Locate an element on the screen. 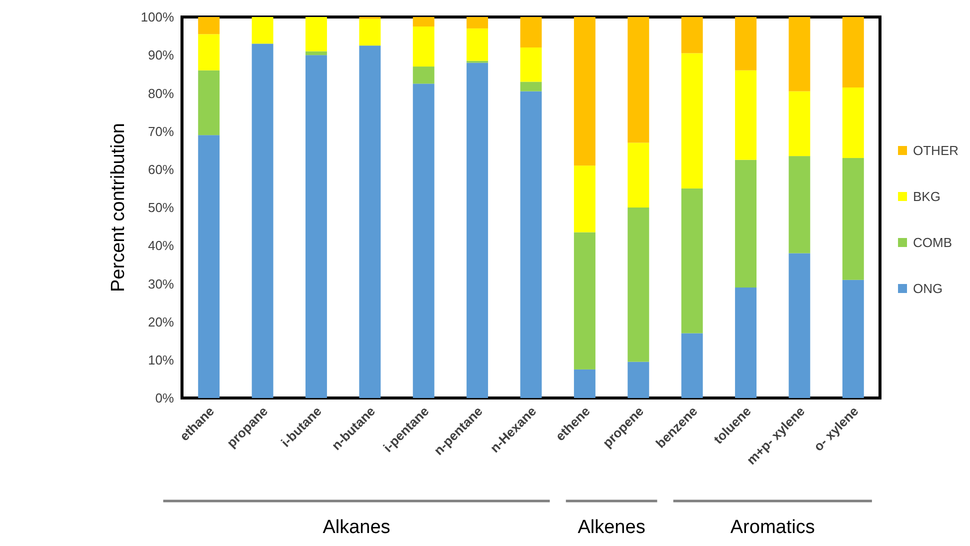 The height and width of the screenshot is (546, 970). y-tick-label: 20% is located at coordinates (161, 322).